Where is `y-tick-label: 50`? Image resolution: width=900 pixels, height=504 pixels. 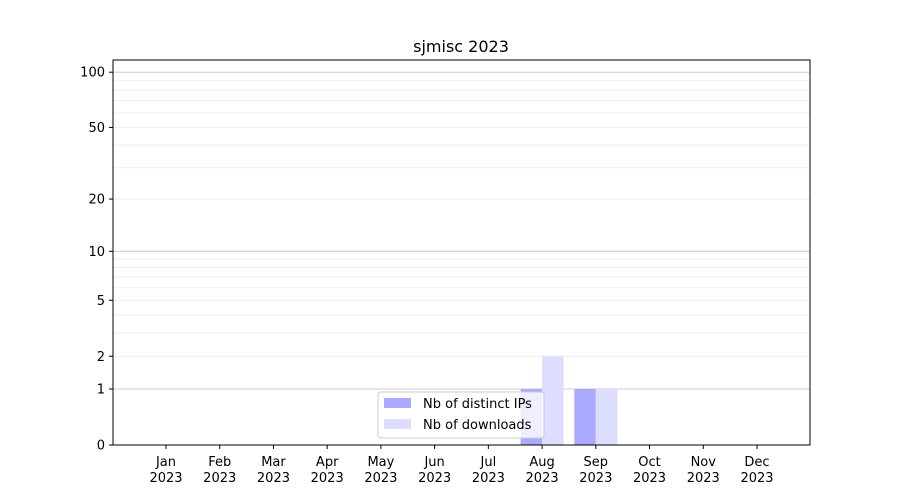
y-tick-label: 50 is located at coordinates (96, 128).